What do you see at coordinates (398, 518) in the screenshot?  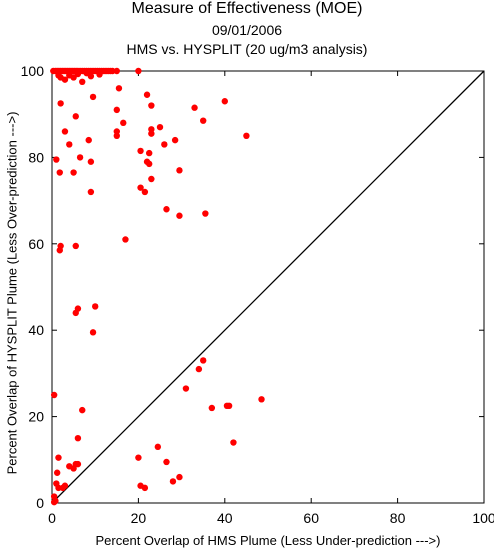 I see `x-tick-label: 80` at bounding box center [398, 518].